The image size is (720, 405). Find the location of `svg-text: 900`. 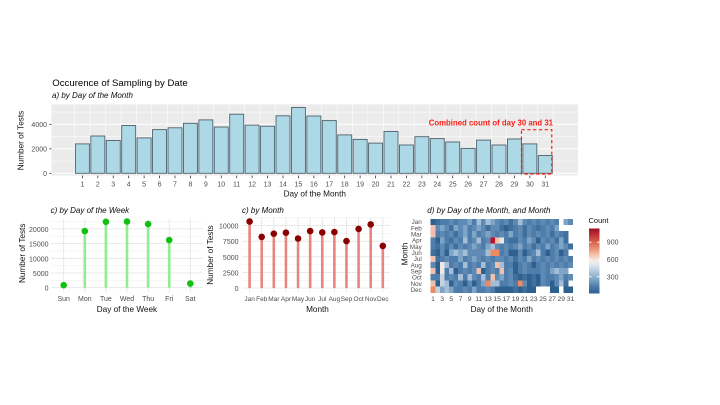

svg-text: 900 is located at coordinates (613, 243).